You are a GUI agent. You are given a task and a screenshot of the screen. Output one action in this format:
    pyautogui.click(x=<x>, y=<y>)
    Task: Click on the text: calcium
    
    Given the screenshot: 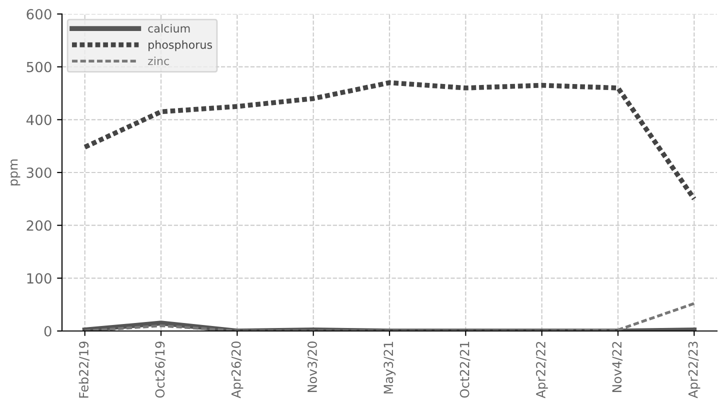 What is the action you would take?
    pyautogui.click(x=169, y=28)
    